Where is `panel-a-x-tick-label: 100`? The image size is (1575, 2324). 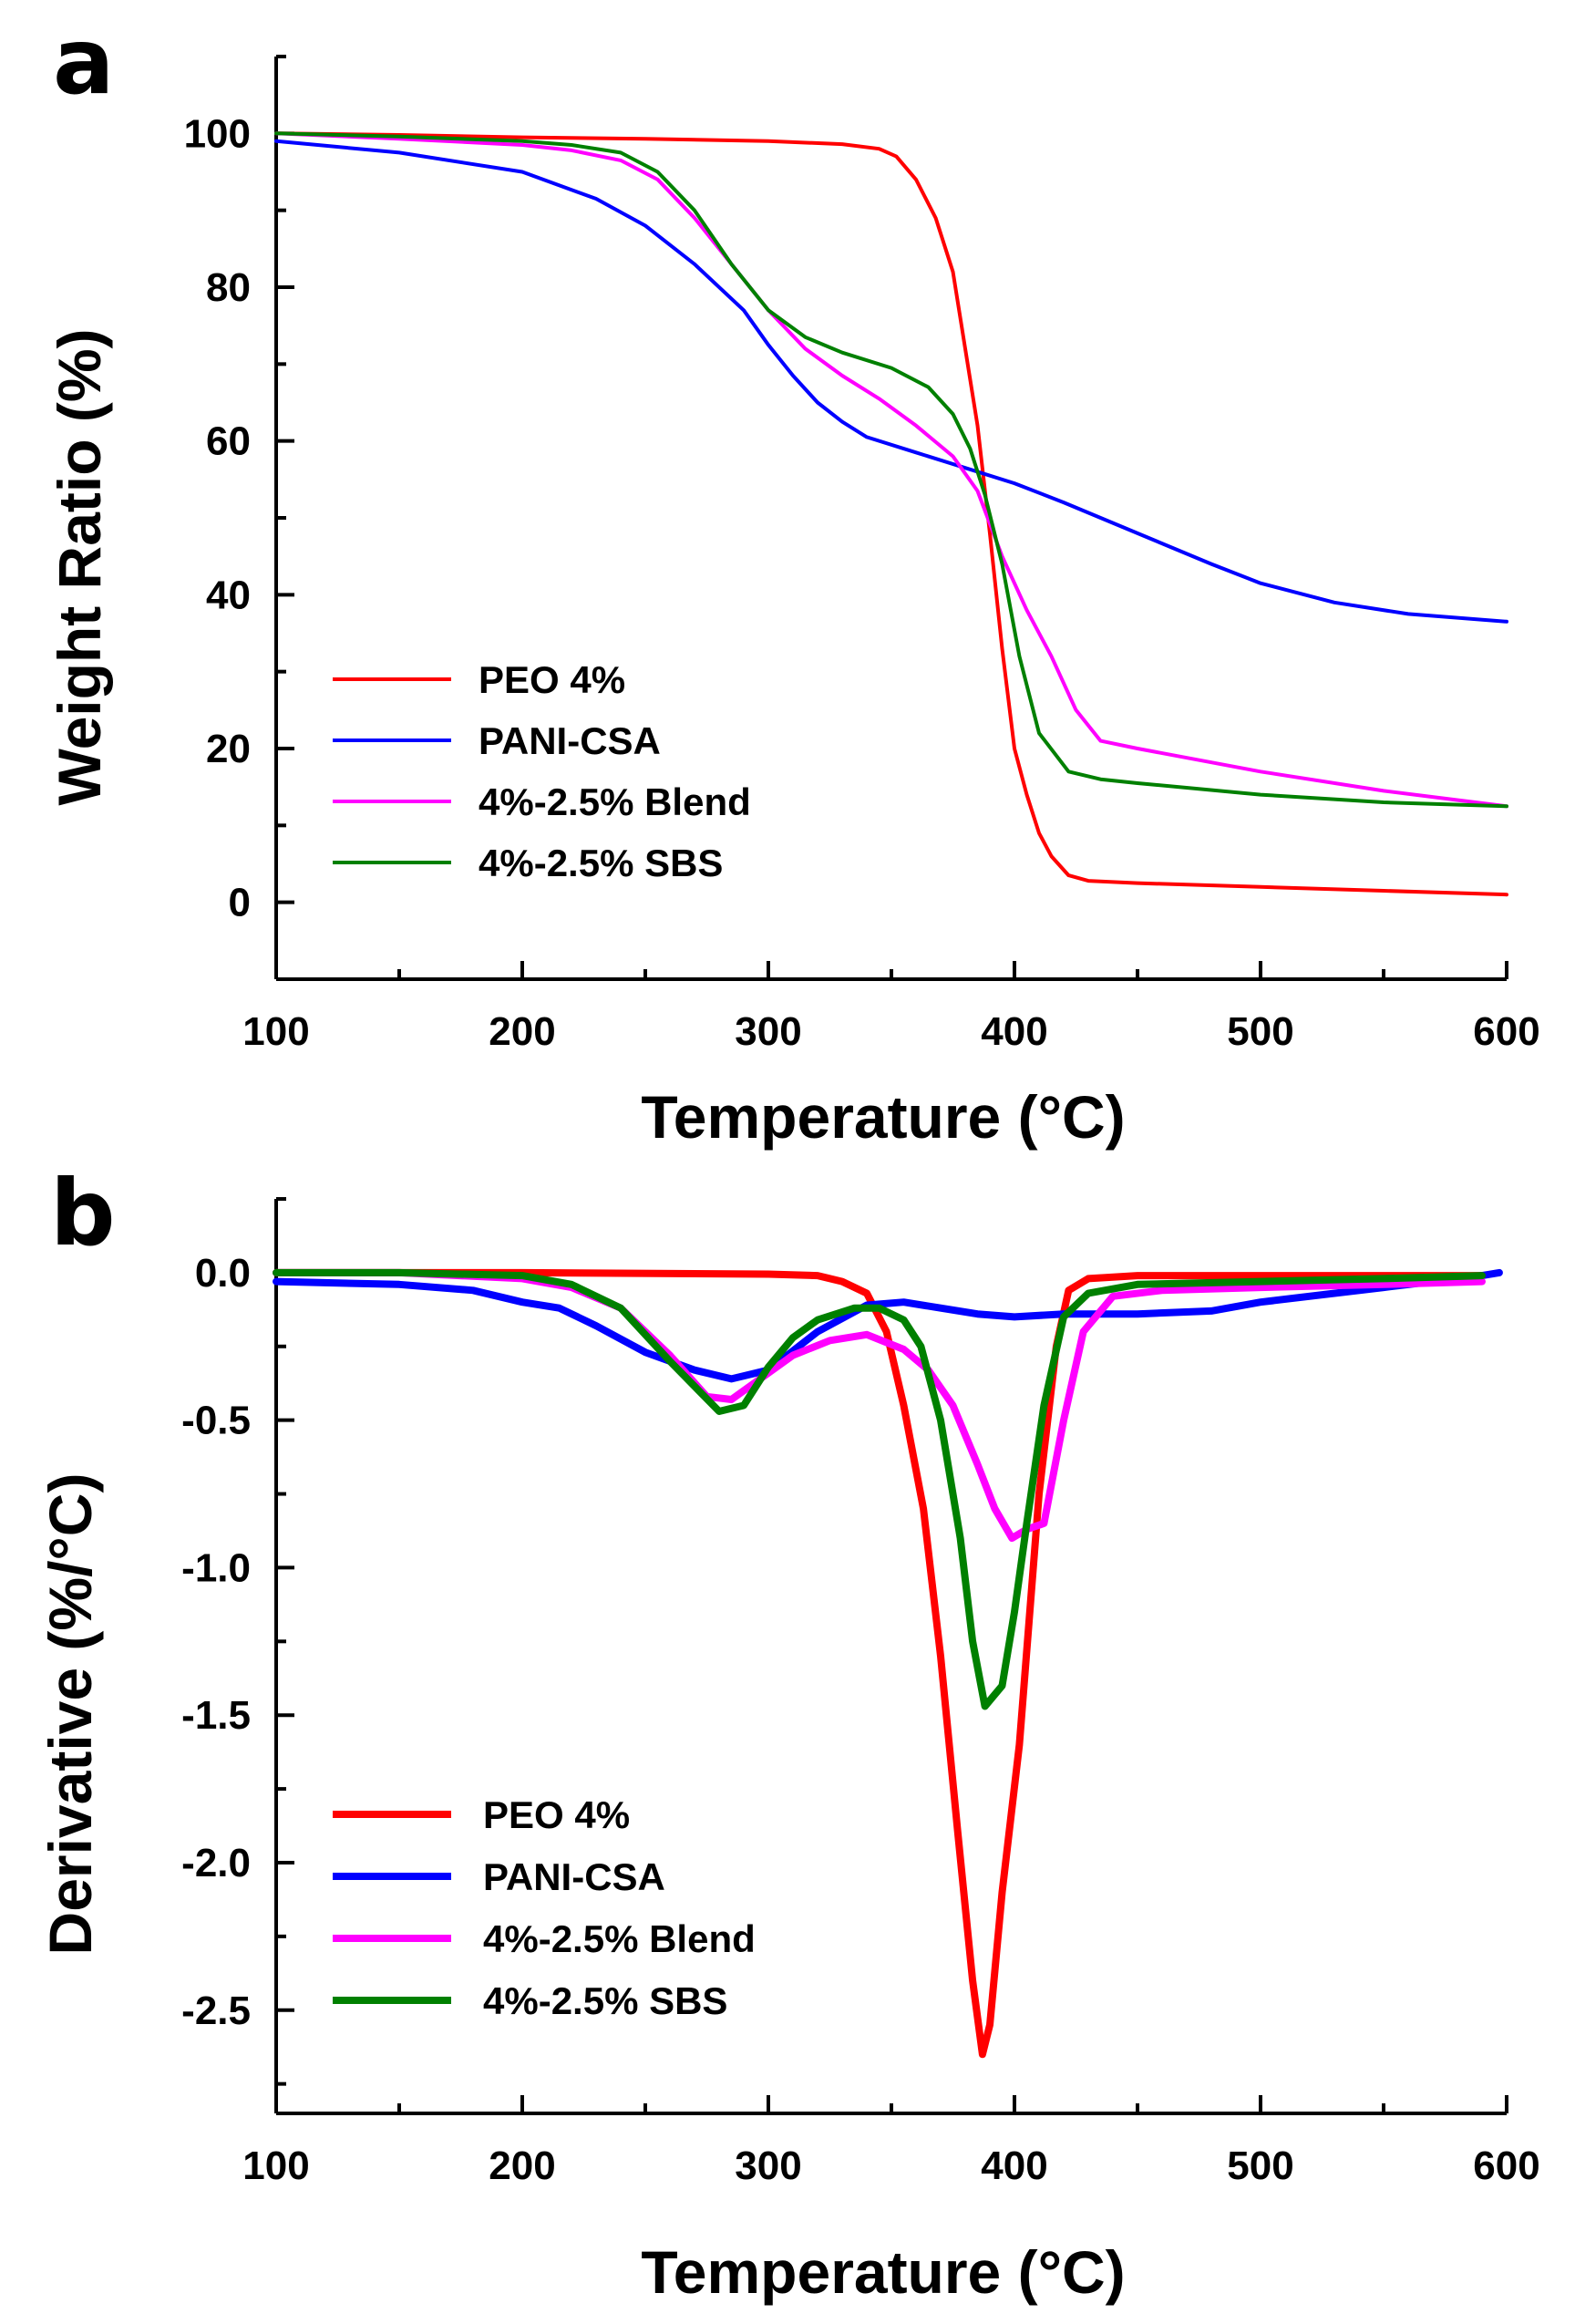 panel-a-x-tick-label: 100 is located at coordinates (276, 1031).